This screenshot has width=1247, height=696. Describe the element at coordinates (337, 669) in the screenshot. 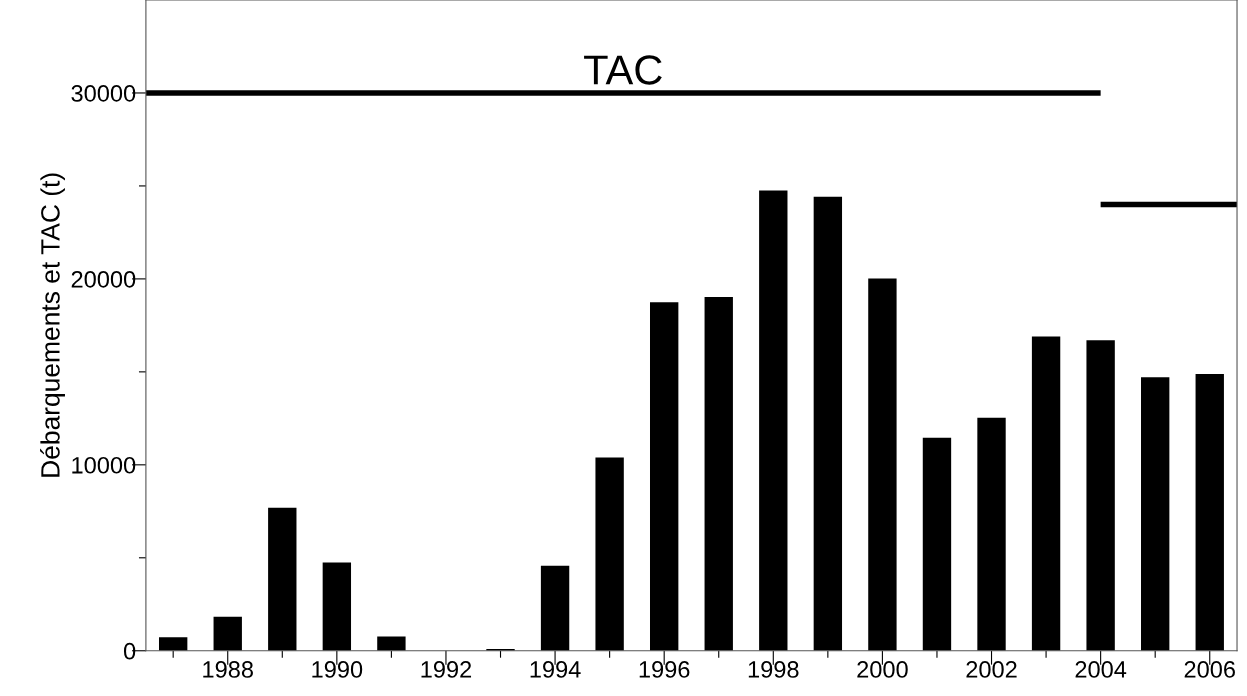

I see `x-tick-label: 1990` at that location.